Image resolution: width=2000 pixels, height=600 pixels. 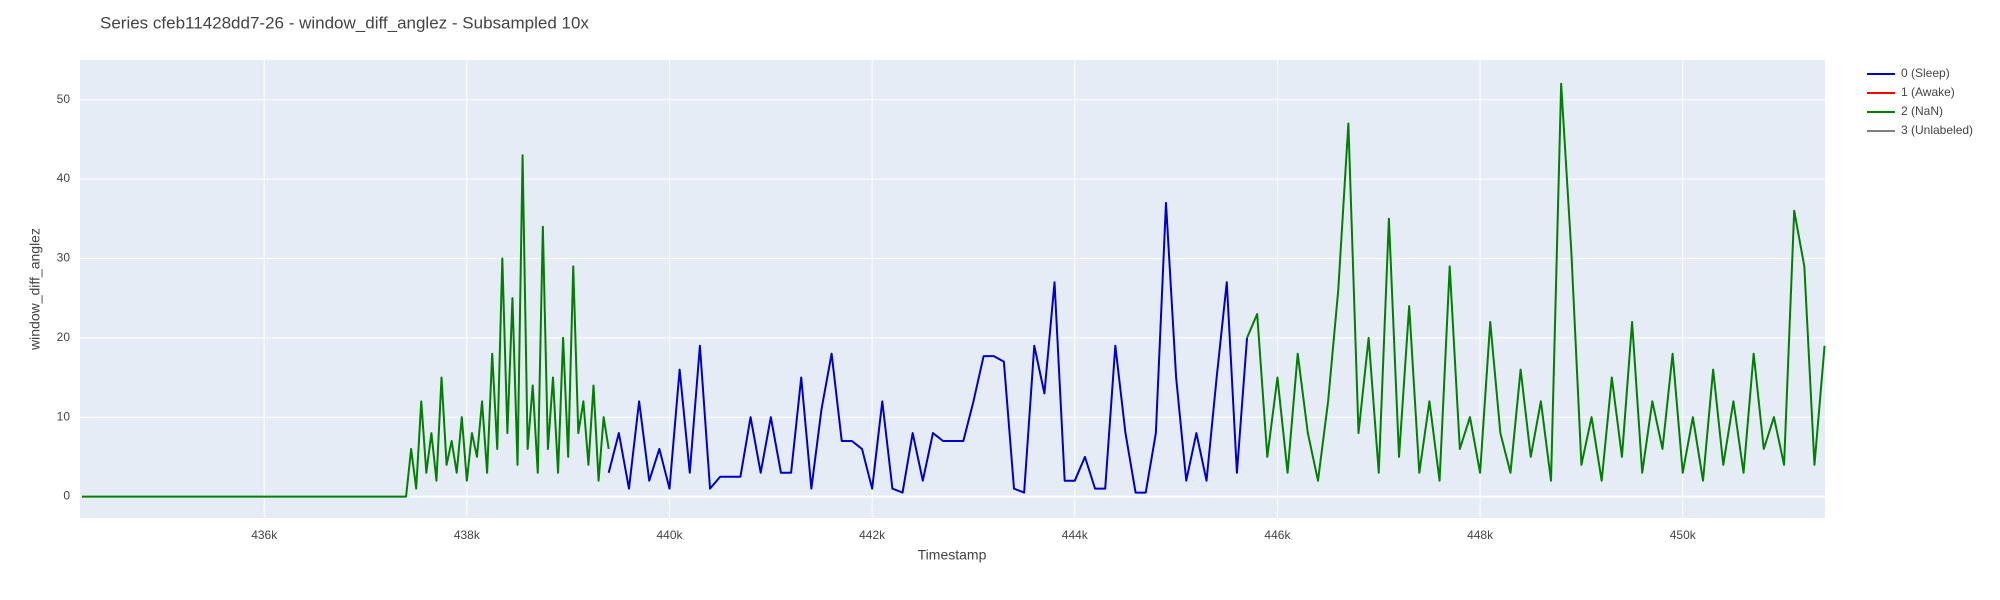 What do you see at coordinates (952, 555) in the screenshot?
I see `x-axis-title: Timestamp` at bounding box center [952, 555].